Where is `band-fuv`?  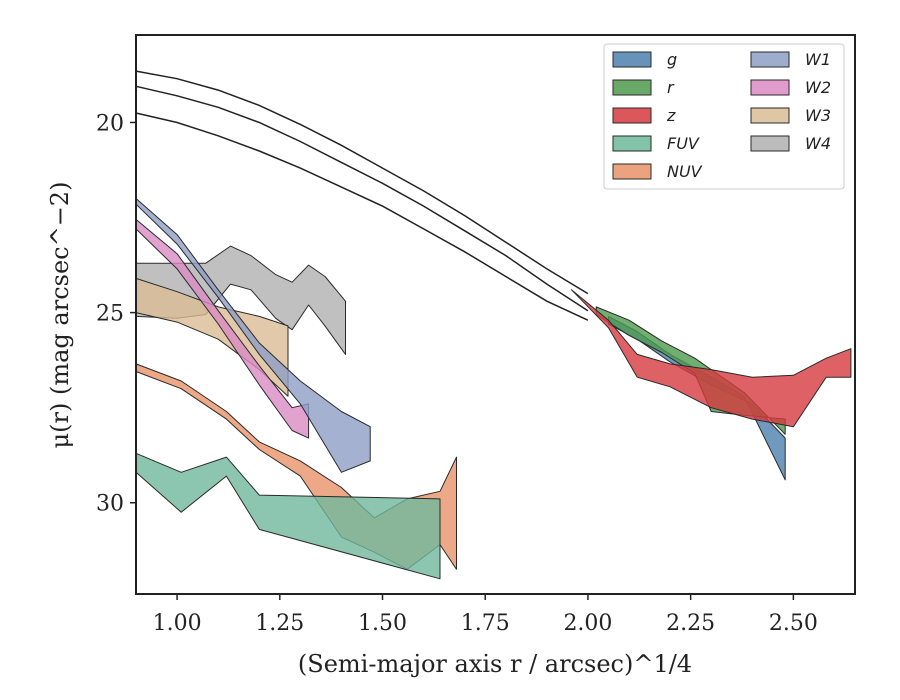 band-fuv is located at coordinates (288, 516).